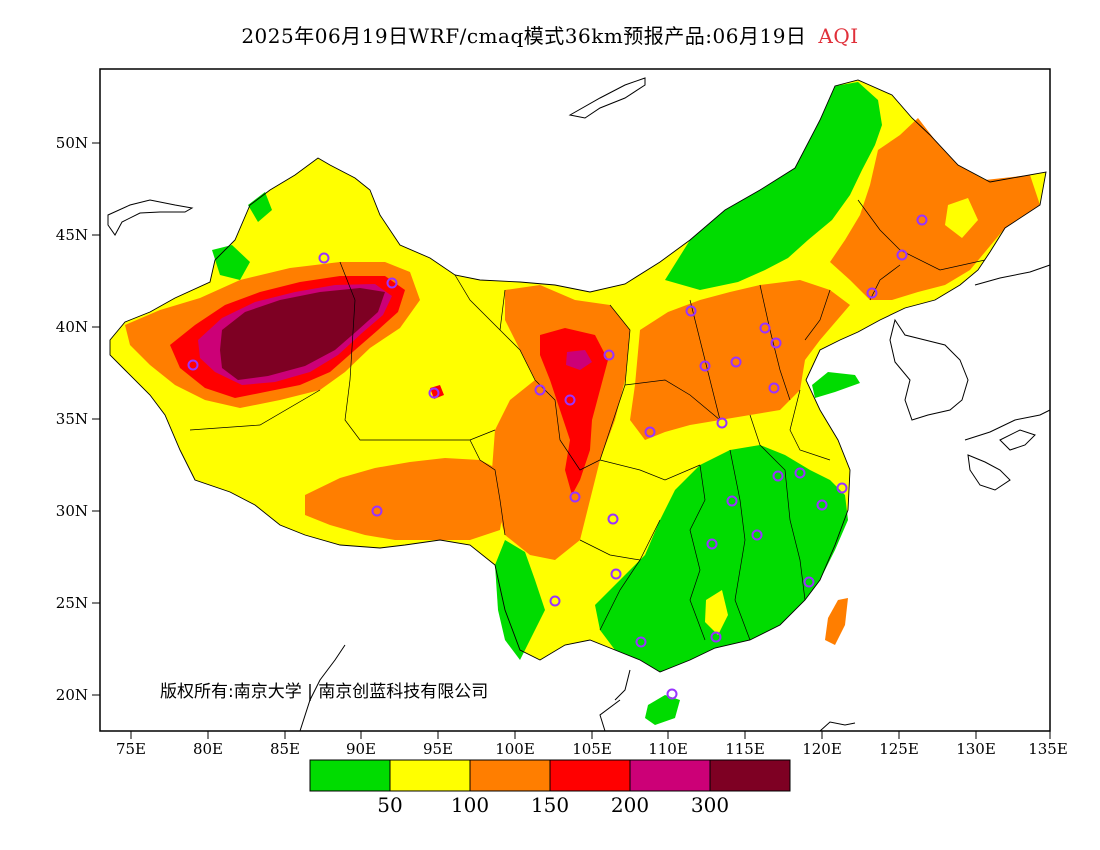 This screenshot has height=850, width=1100. Describe the element at coordinates (96, 419) in the screenshot. I see `lat-axis` at that location.